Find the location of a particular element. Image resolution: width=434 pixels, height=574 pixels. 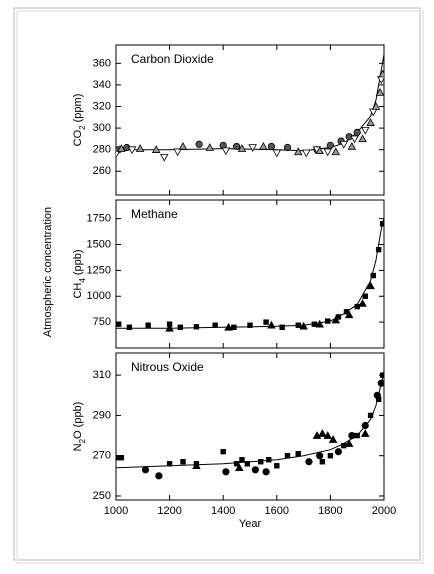

y-axis-label-part: (ppb) is located at coordinates (78, 263).